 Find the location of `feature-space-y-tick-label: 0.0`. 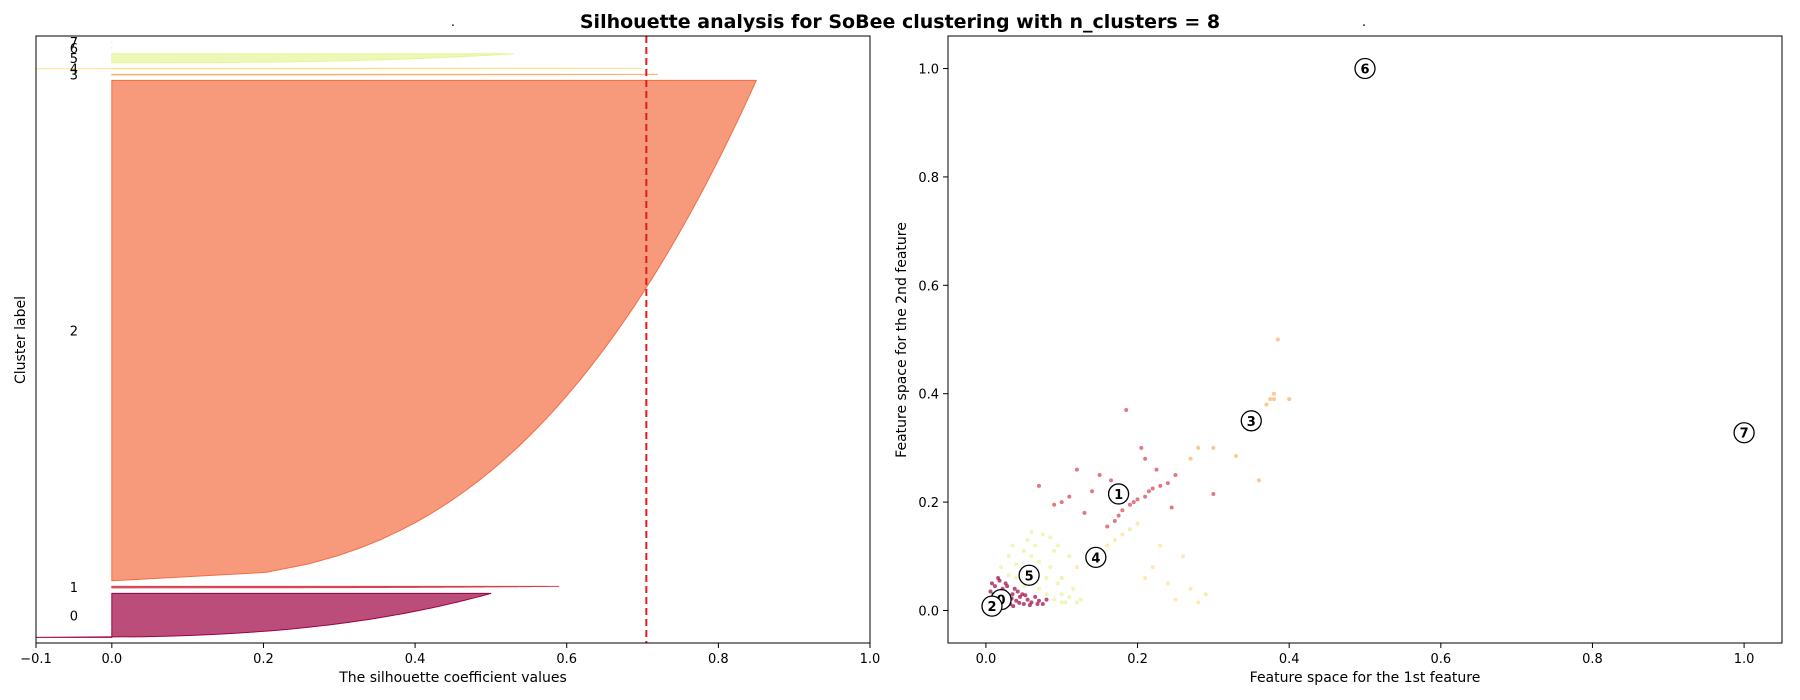

feature-space-y-tick-label: 0.0 is located at coordinates (928, 611).